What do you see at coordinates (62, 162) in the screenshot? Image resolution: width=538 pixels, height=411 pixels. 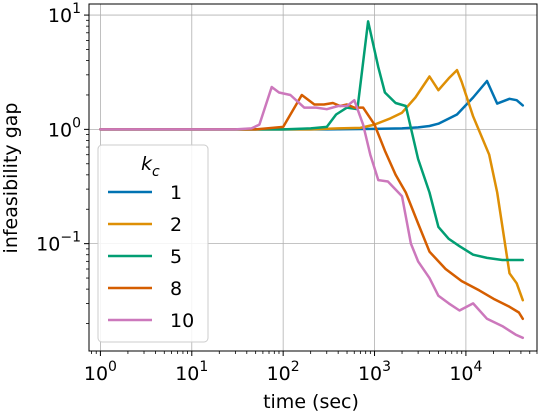 I see `y-axis: 10⁻¹ 10⁰ 10¹` at bounding box center [62, 162].